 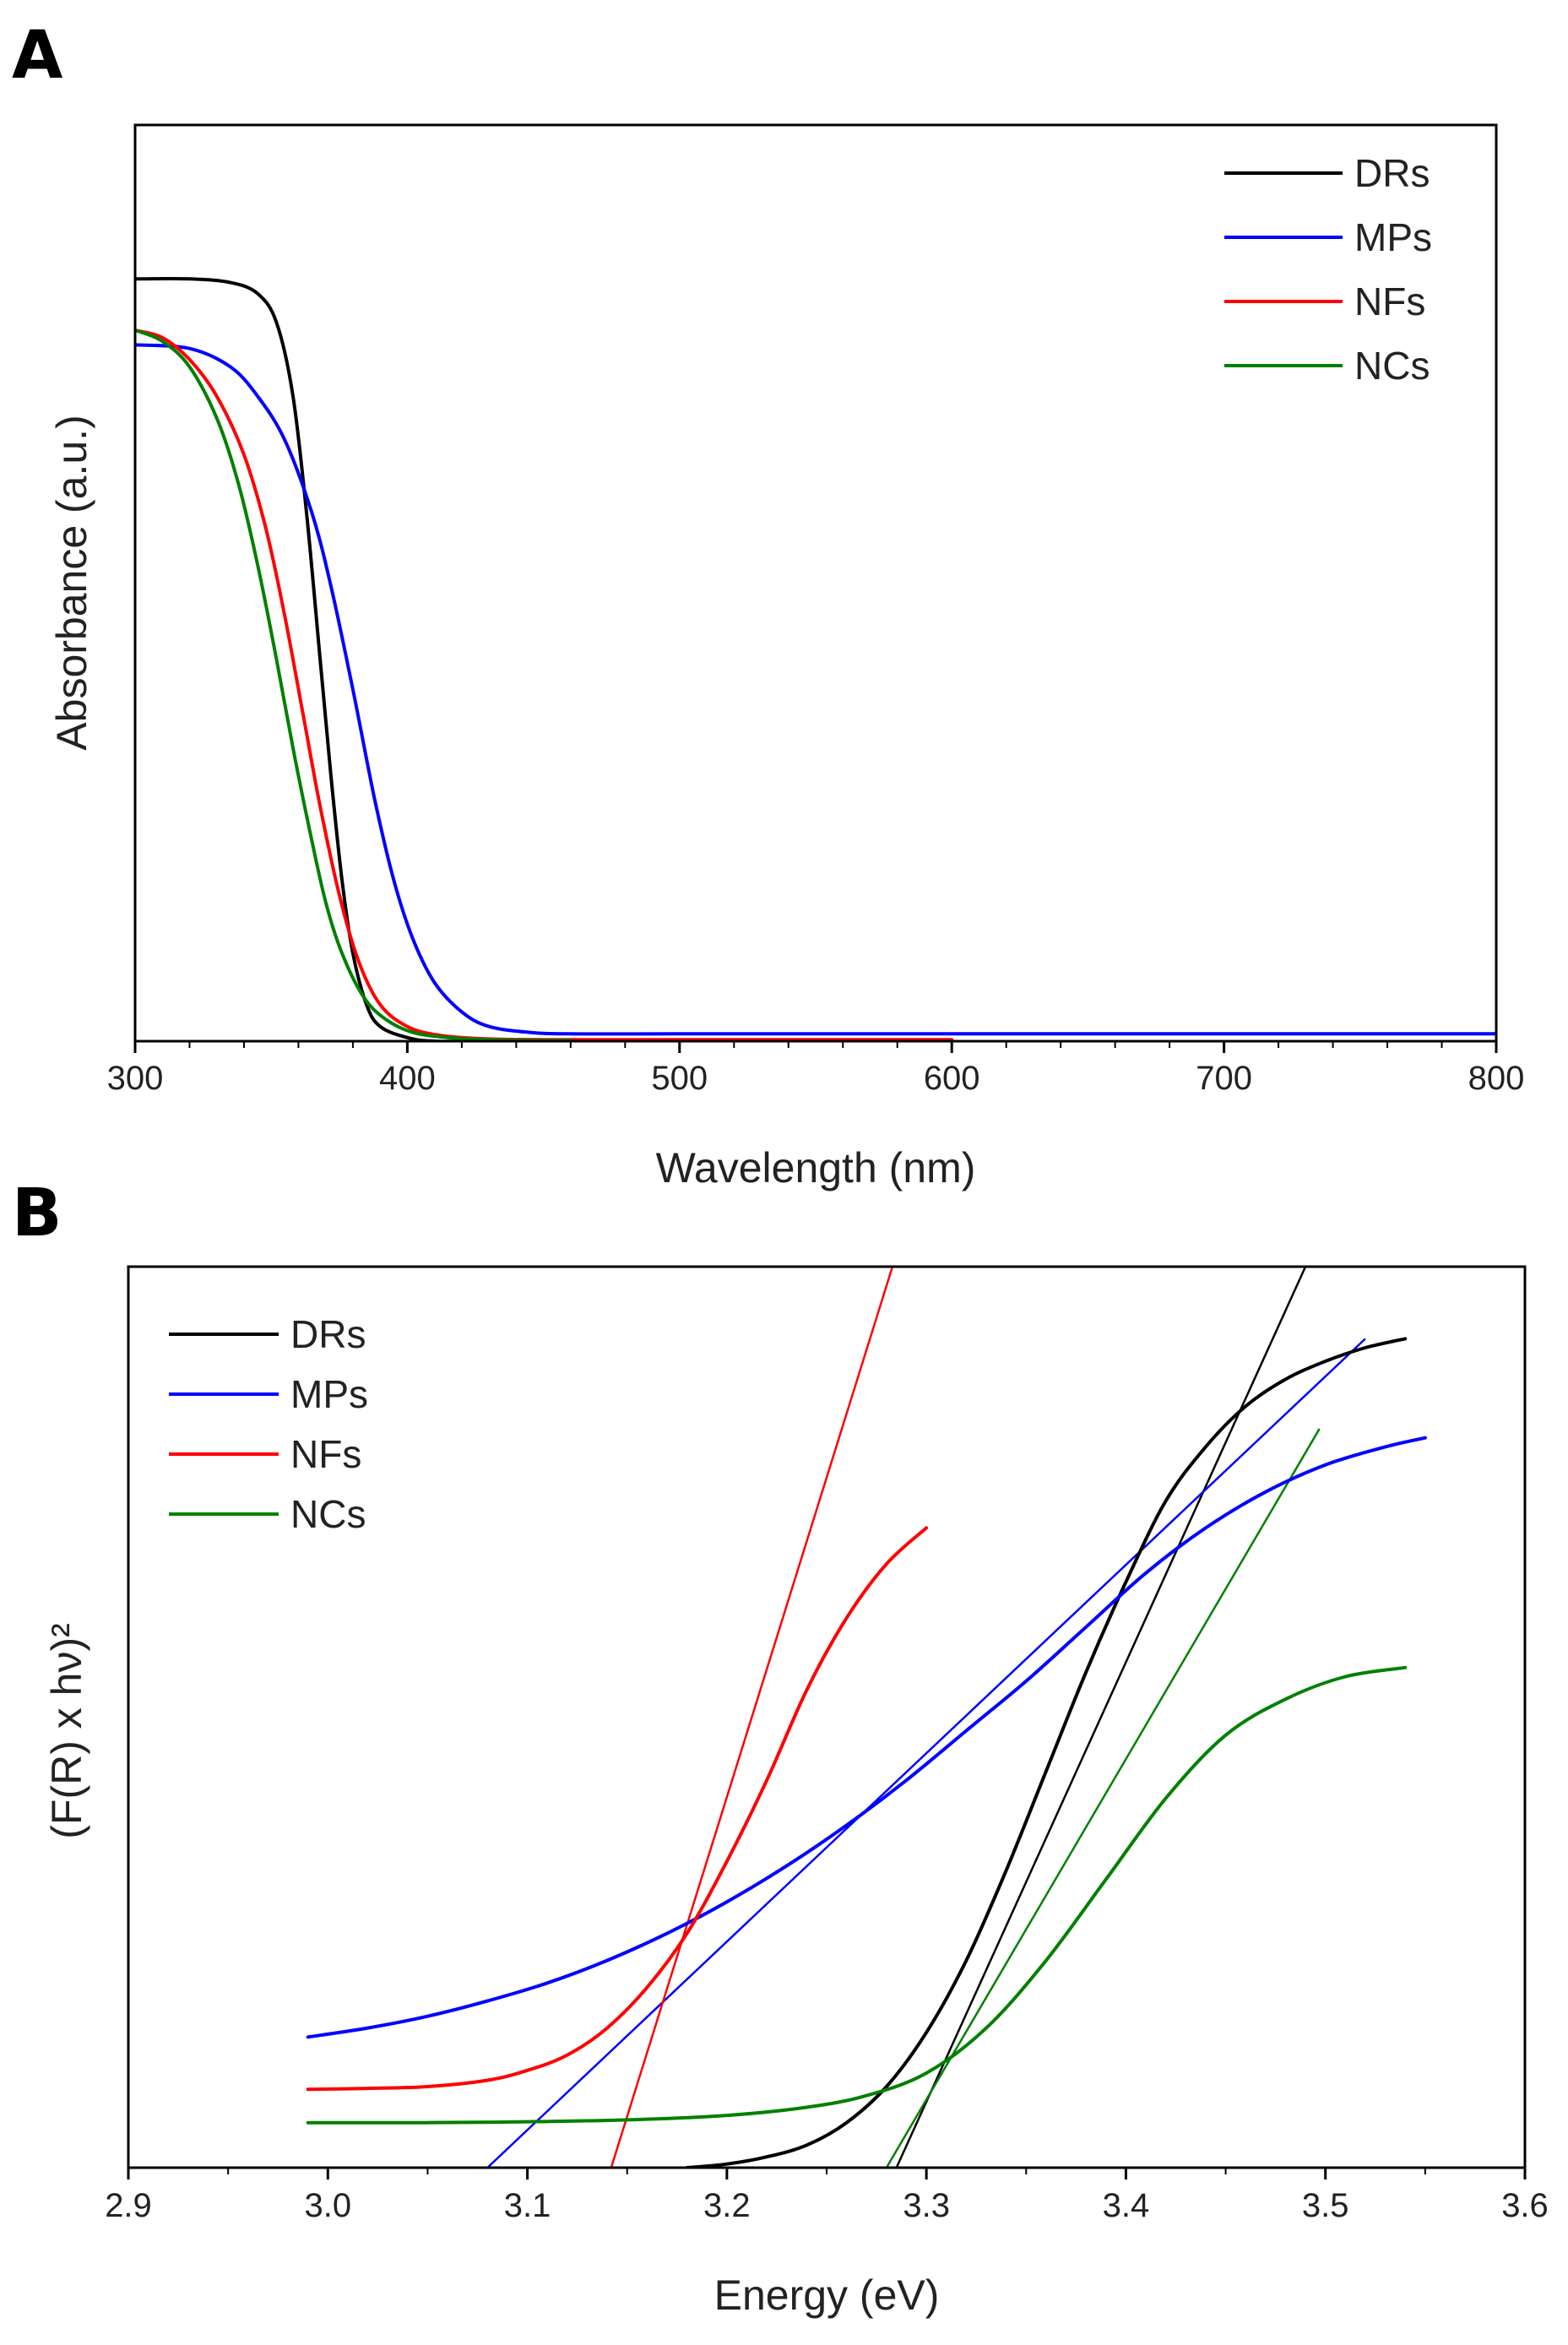 I want to click on panel-b-x-tick-label: 3.6, so click(x=1525, y=2205).